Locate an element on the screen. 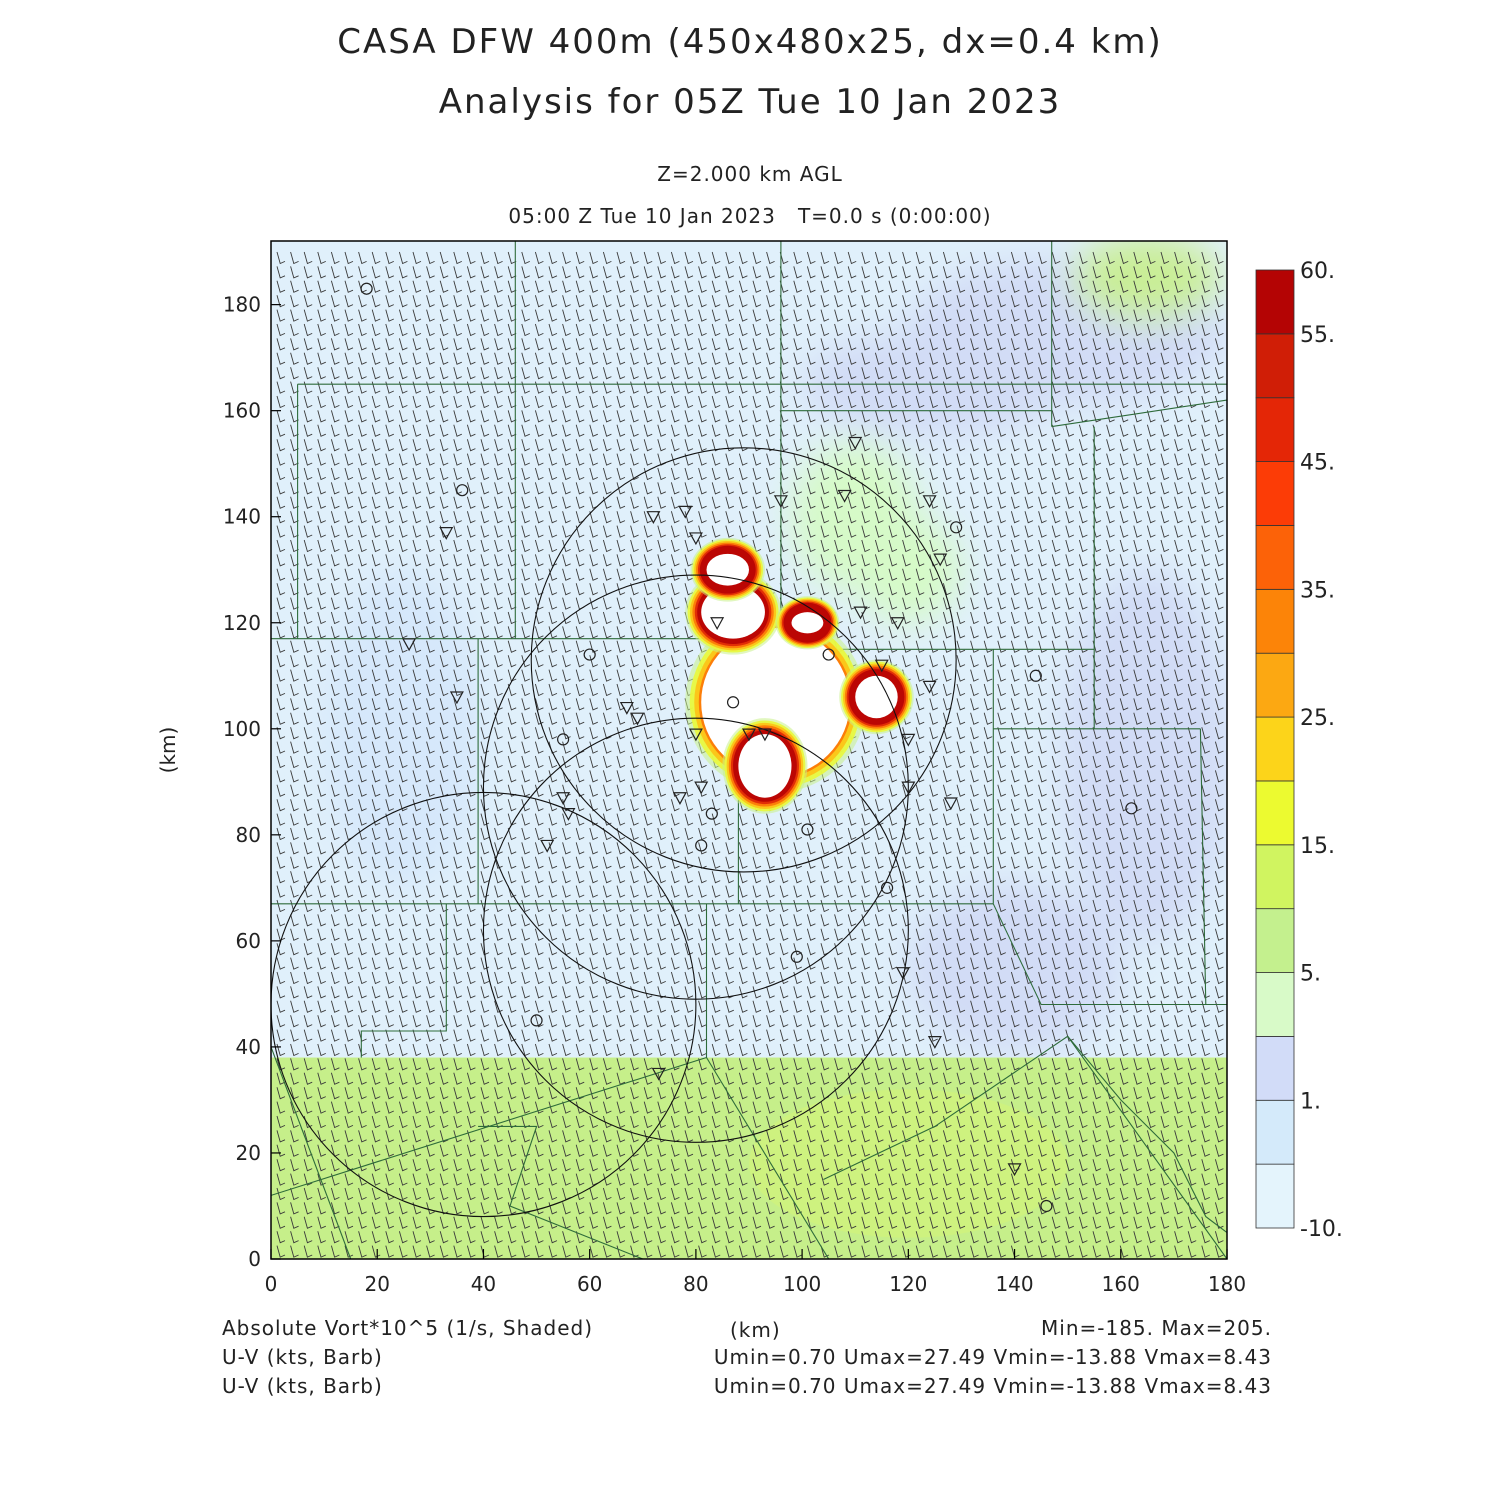  chart-subtitle: Analysis for 05Z Tue 10 Jan 2023 is located at coordinates (750, 102).